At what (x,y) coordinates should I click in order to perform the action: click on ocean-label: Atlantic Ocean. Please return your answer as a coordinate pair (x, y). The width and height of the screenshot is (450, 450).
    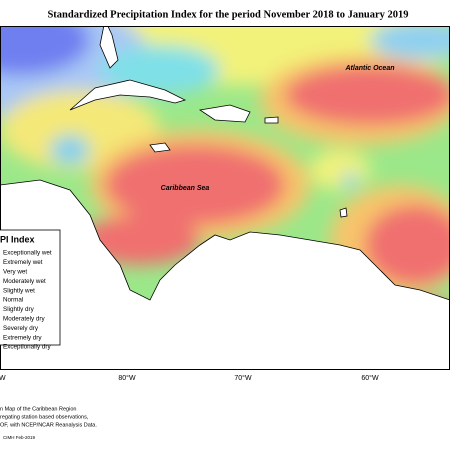
    Looking at the image, I should click on (369, 68).